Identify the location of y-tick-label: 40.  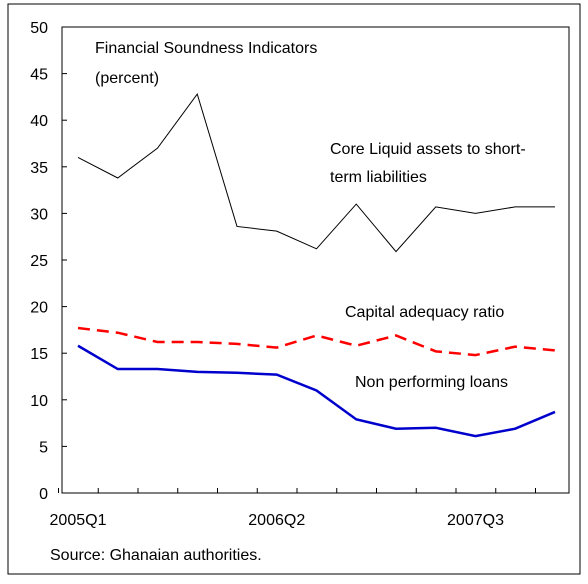
(39, 121).